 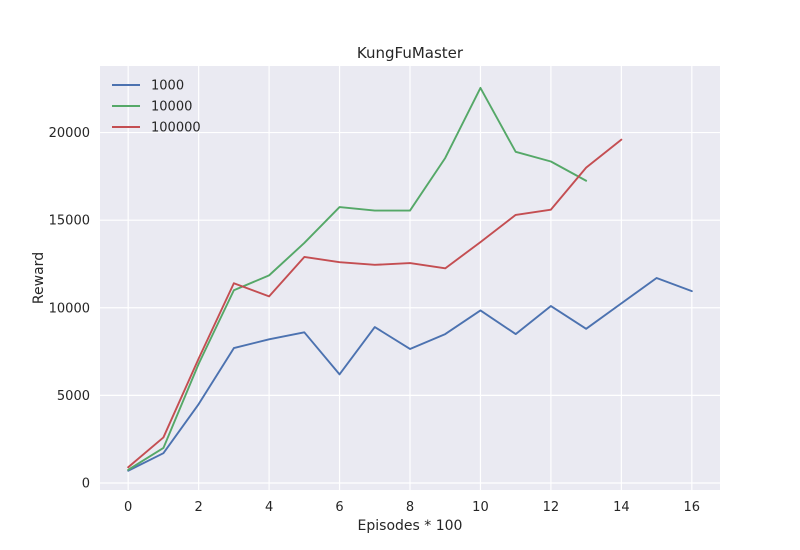 I want to click on x-tick-label: 6, so click(x=339, y=507).